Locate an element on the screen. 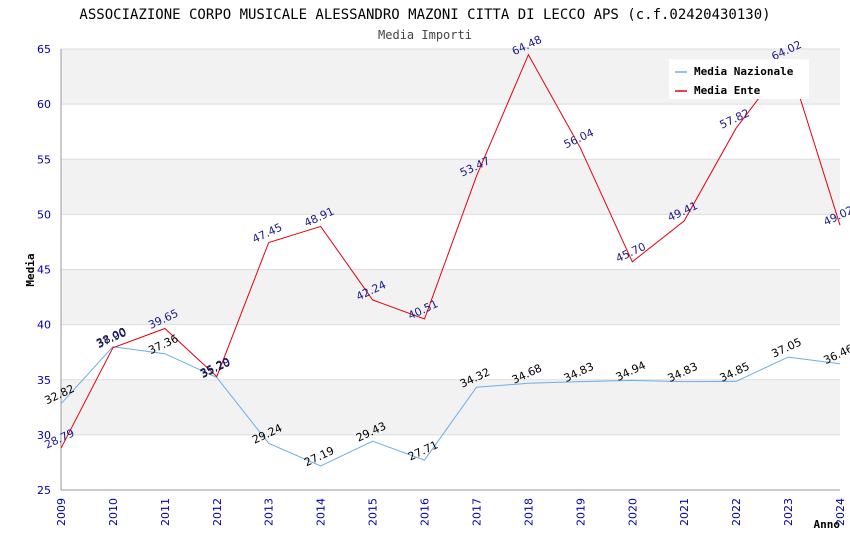 This screenshot has width=850, height=555. x-tick-label: 2013 is located at coordinates (269, 512).